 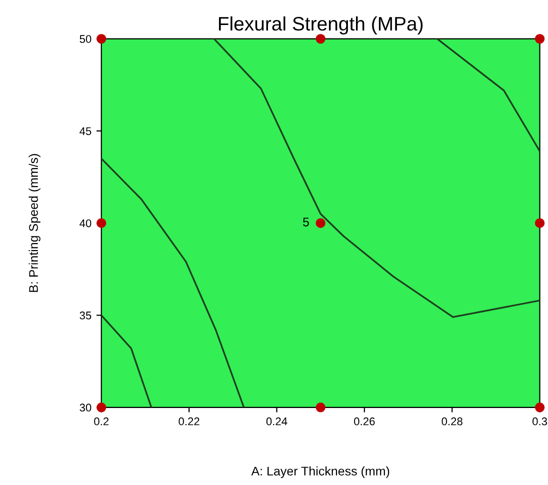 I want to click on y-tick-label: 30, so click(x=86, y=408).